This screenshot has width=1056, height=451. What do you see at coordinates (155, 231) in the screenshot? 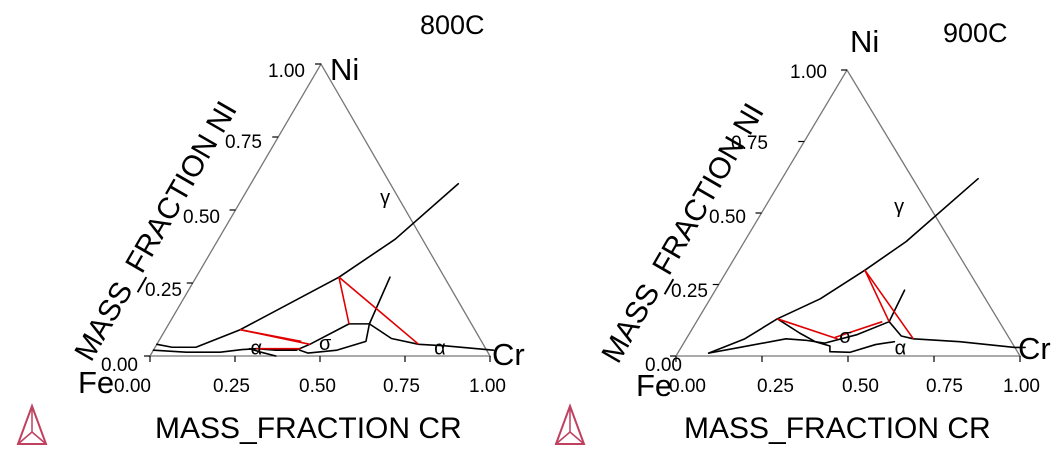
I see `y-axis-label: MASS_FRACTION NI` at bounding box center [155, 231].